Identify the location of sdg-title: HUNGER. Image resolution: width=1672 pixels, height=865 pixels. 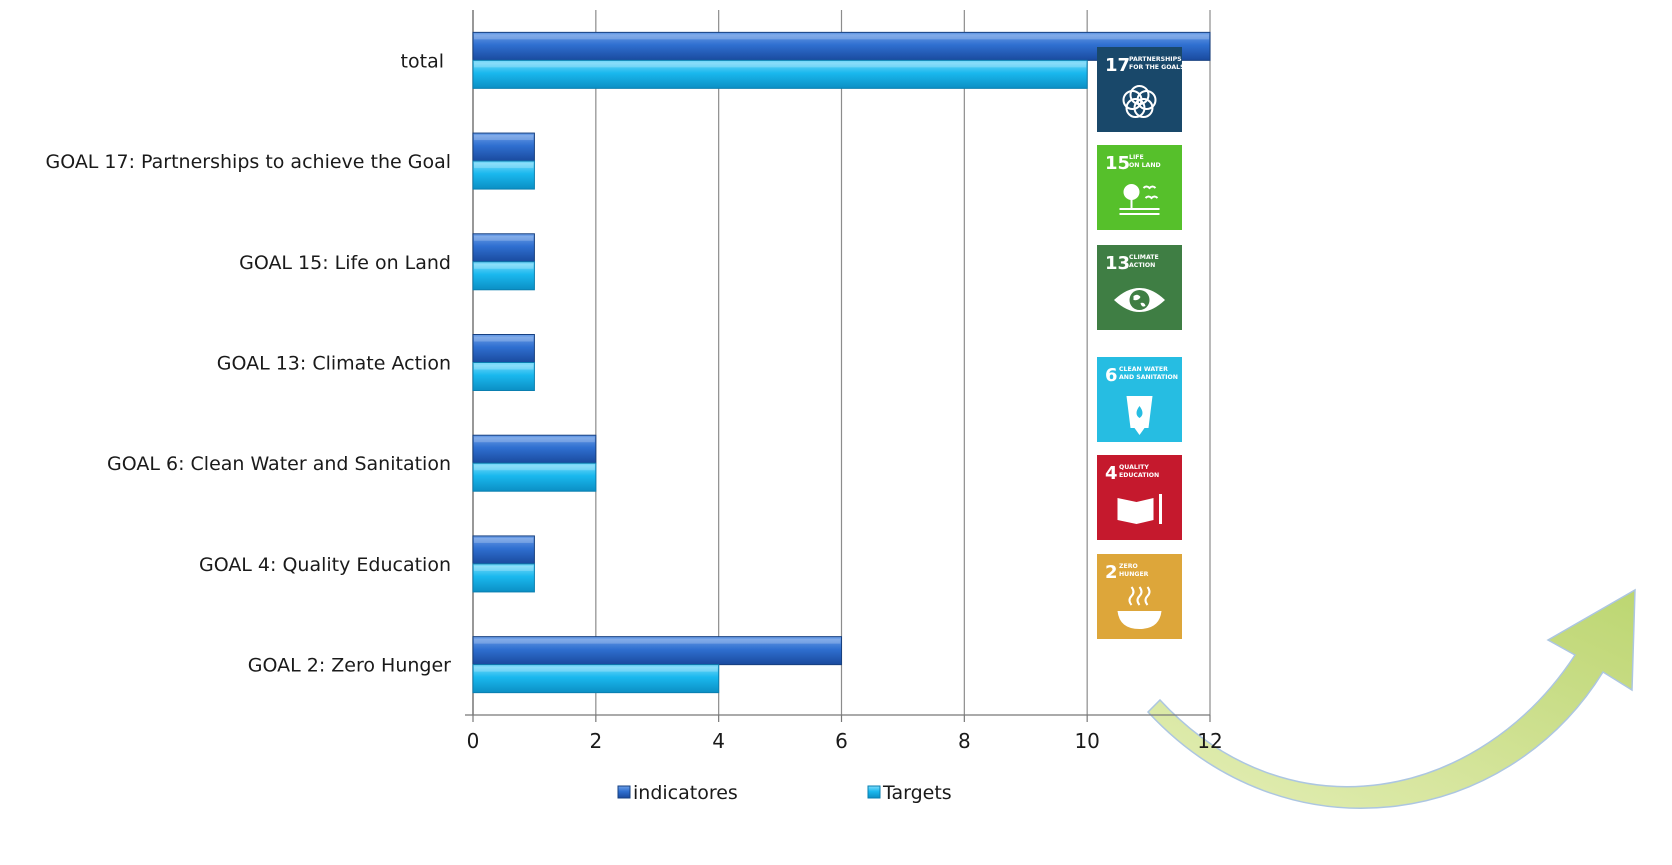
(1134, 574).